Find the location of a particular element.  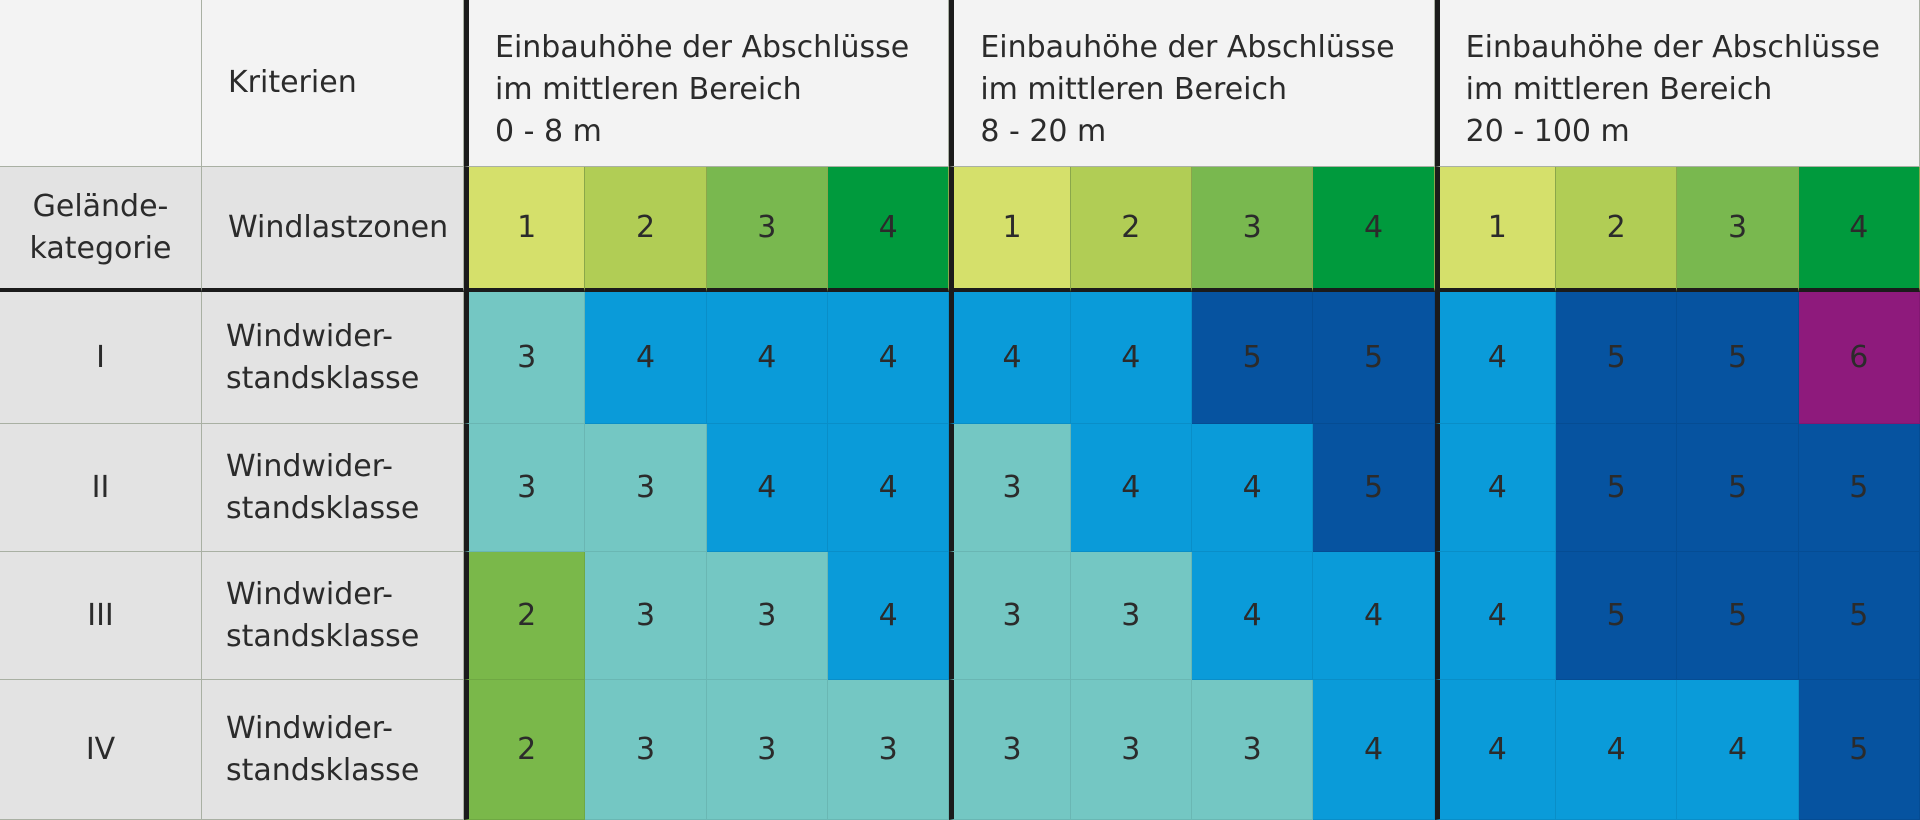

wind-zones-header: Windlastzonen is located at coordinates (333, 229).